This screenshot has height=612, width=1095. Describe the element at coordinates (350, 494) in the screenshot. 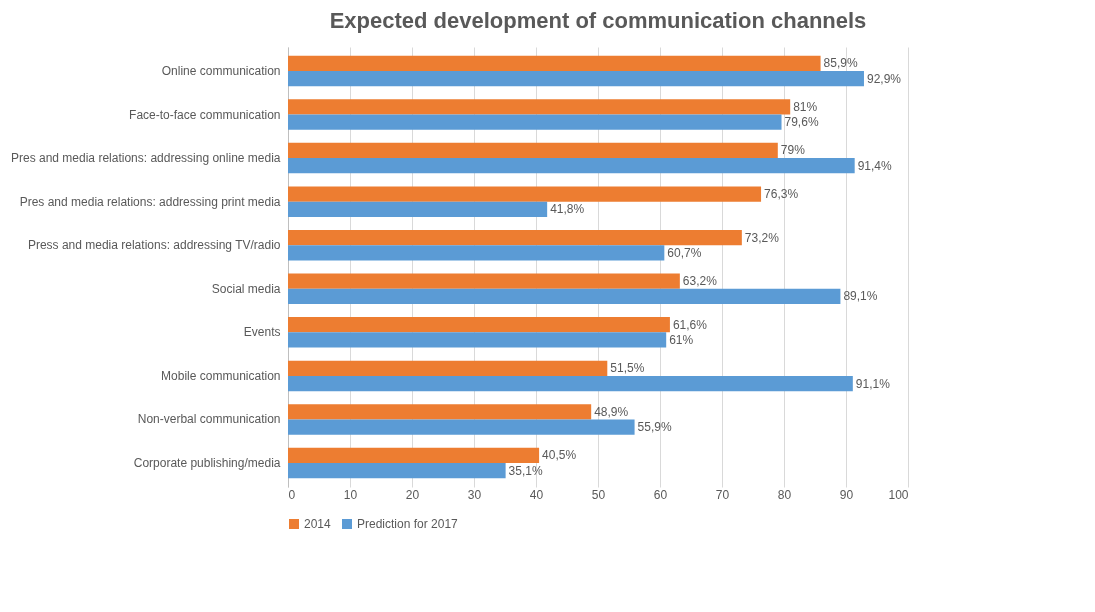

I see `x-tick-label: 10` at that location.